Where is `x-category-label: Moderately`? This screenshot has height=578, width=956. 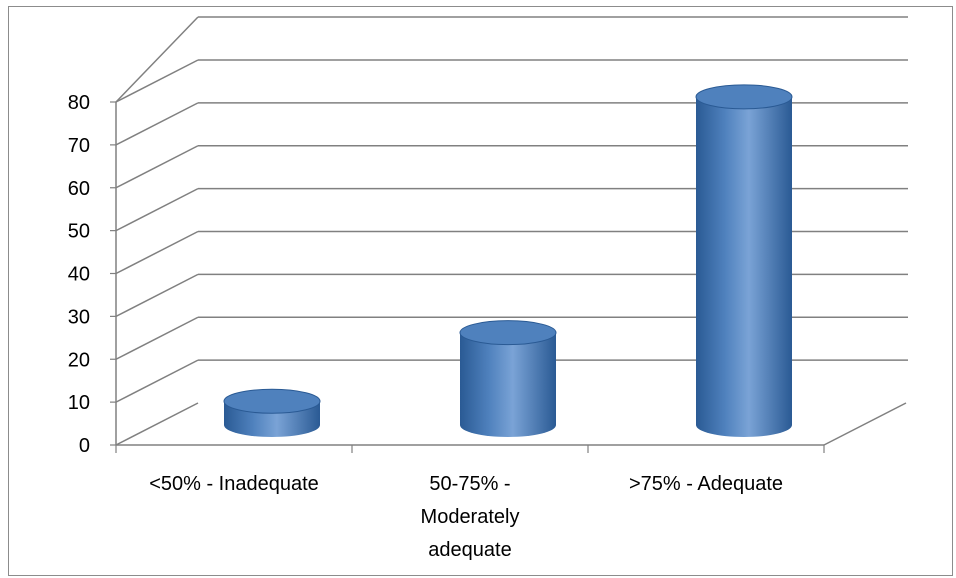 x-category-label: Moderately is located at coordinates (470, 517).